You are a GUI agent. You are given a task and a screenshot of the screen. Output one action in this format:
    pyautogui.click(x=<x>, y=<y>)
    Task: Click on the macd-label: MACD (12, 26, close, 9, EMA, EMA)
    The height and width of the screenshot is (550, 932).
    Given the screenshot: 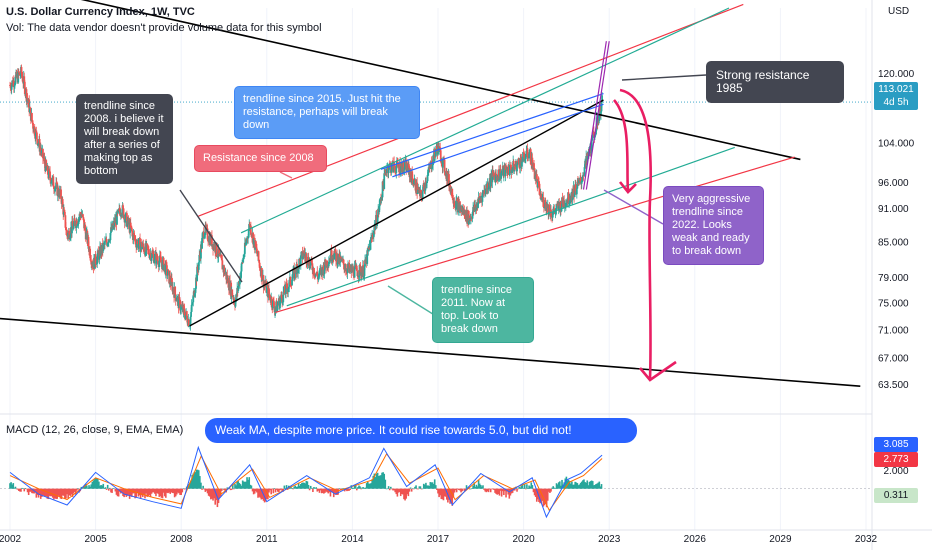 What is the action you would take?
    pyautogui.click(x=95, y=430)
    